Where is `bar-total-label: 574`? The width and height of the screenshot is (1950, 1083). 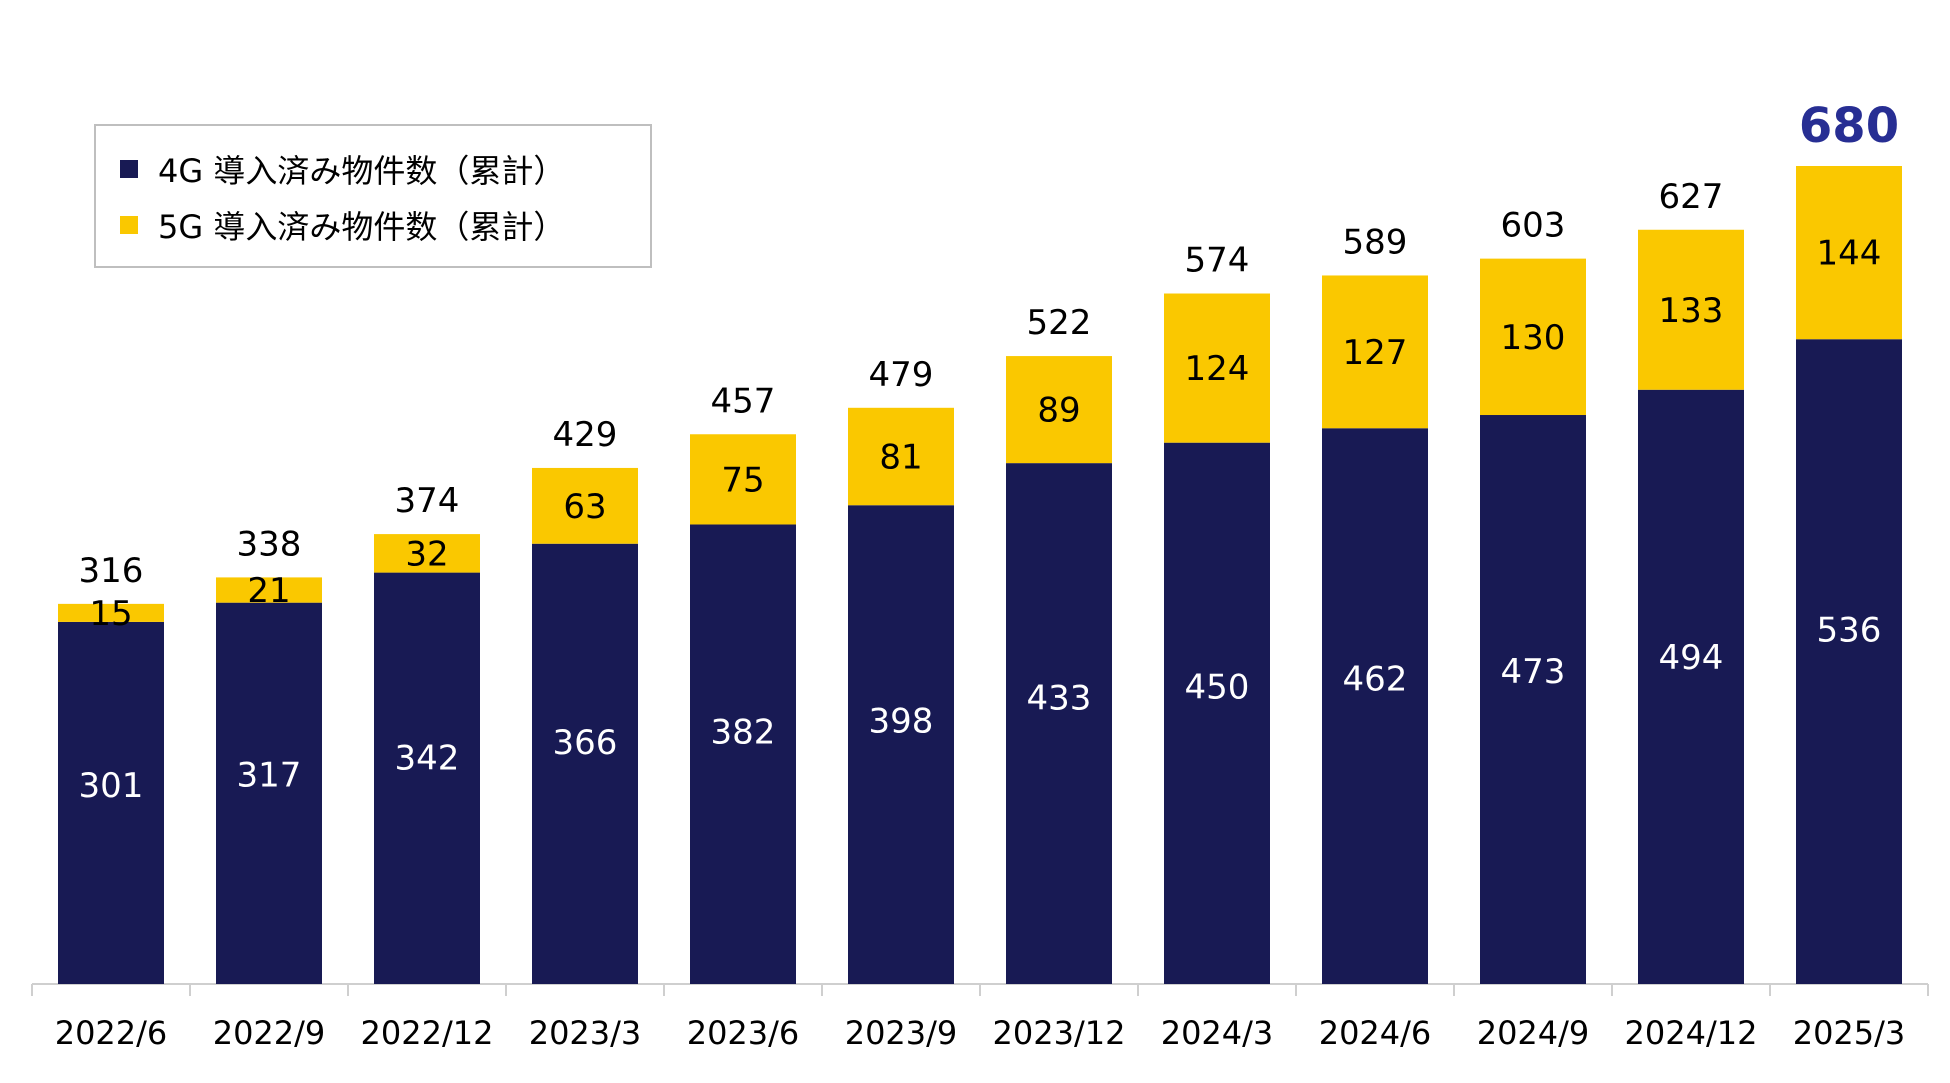 bar-total-label: 574 is located at coordinates (1217, 261).